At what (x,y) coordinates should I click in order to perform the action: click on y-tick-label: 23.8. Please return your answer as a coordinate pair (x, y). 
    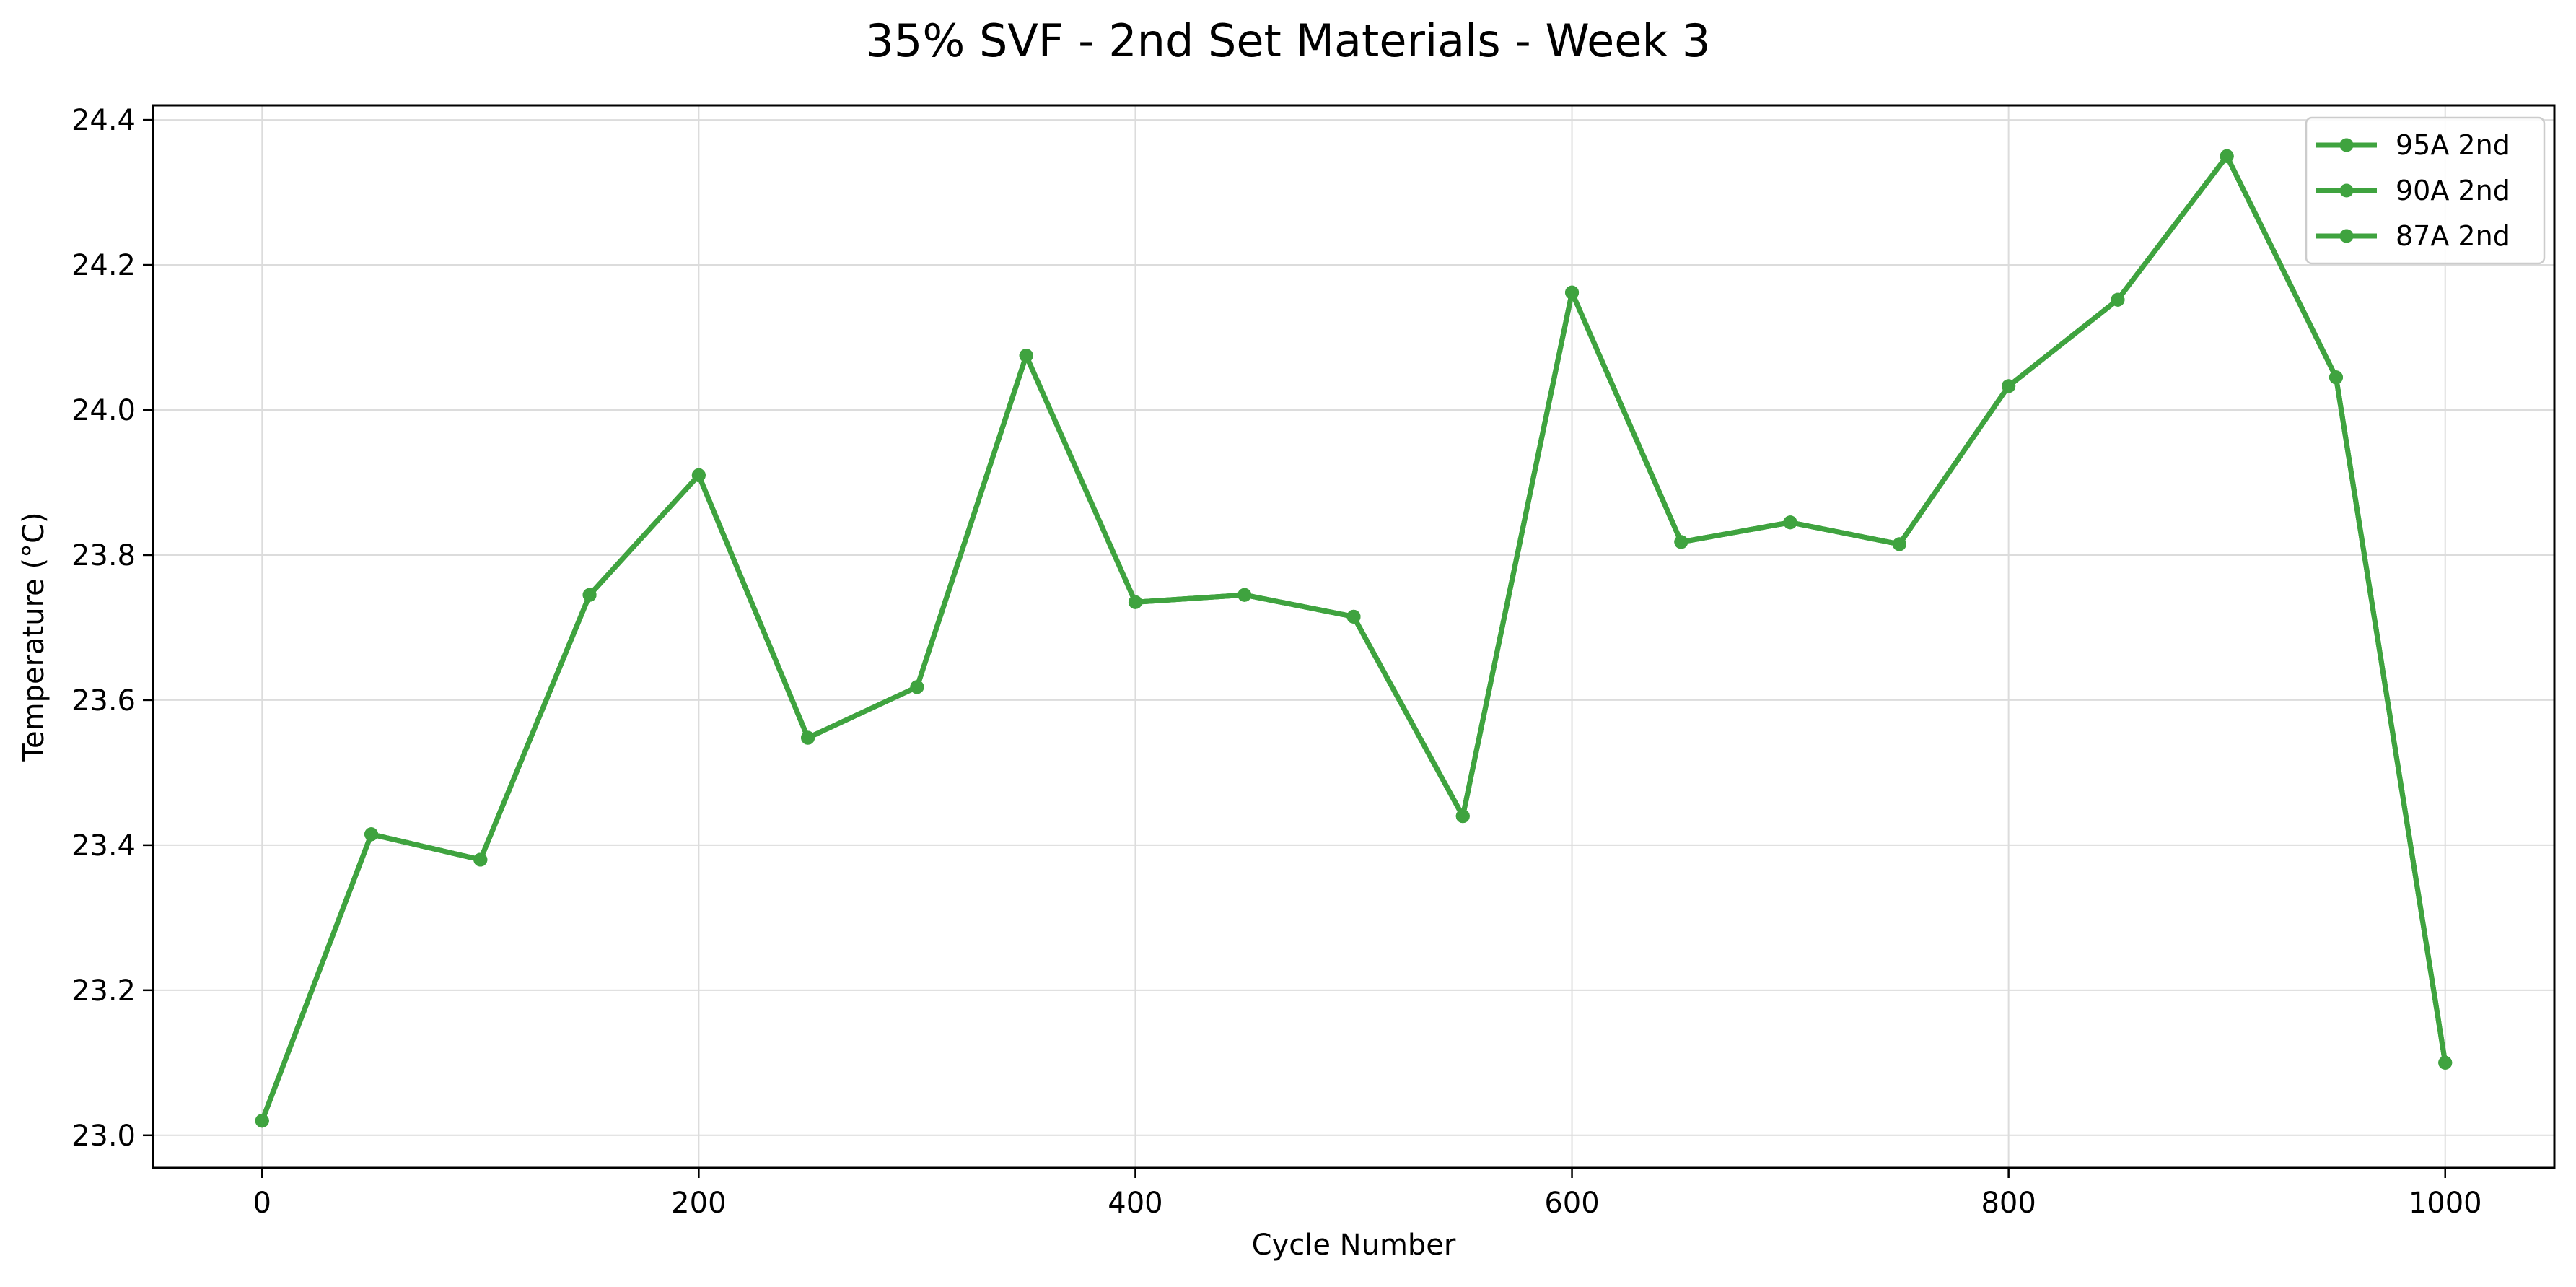
    Looking at the image, I should click on (103, 555).